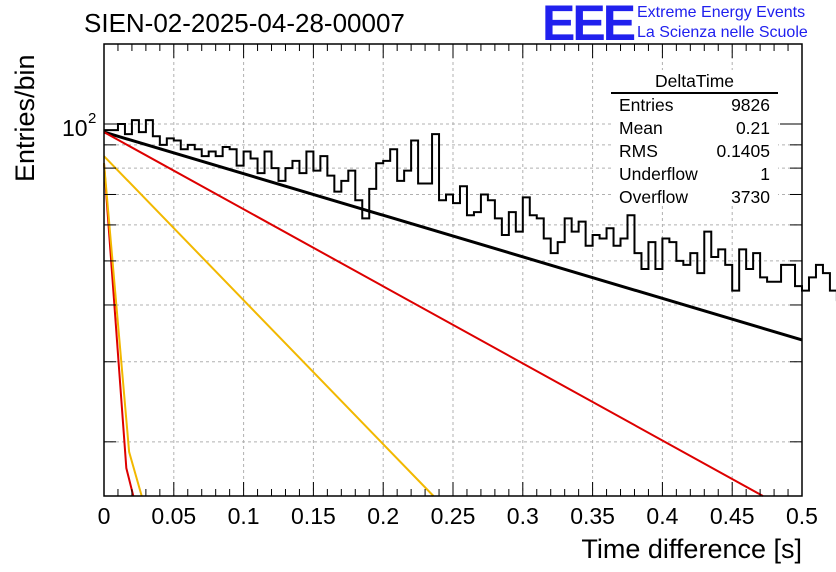 The image size is (836, 572). I want to click on stats-value: 0.21, so click(752, 128).